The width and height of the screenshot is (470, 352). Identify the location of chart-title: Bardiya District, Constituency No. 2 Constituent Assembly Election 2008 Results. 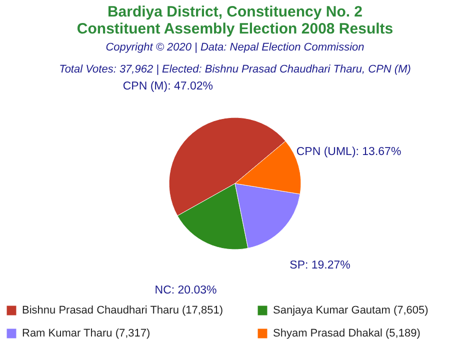
(235, 20).